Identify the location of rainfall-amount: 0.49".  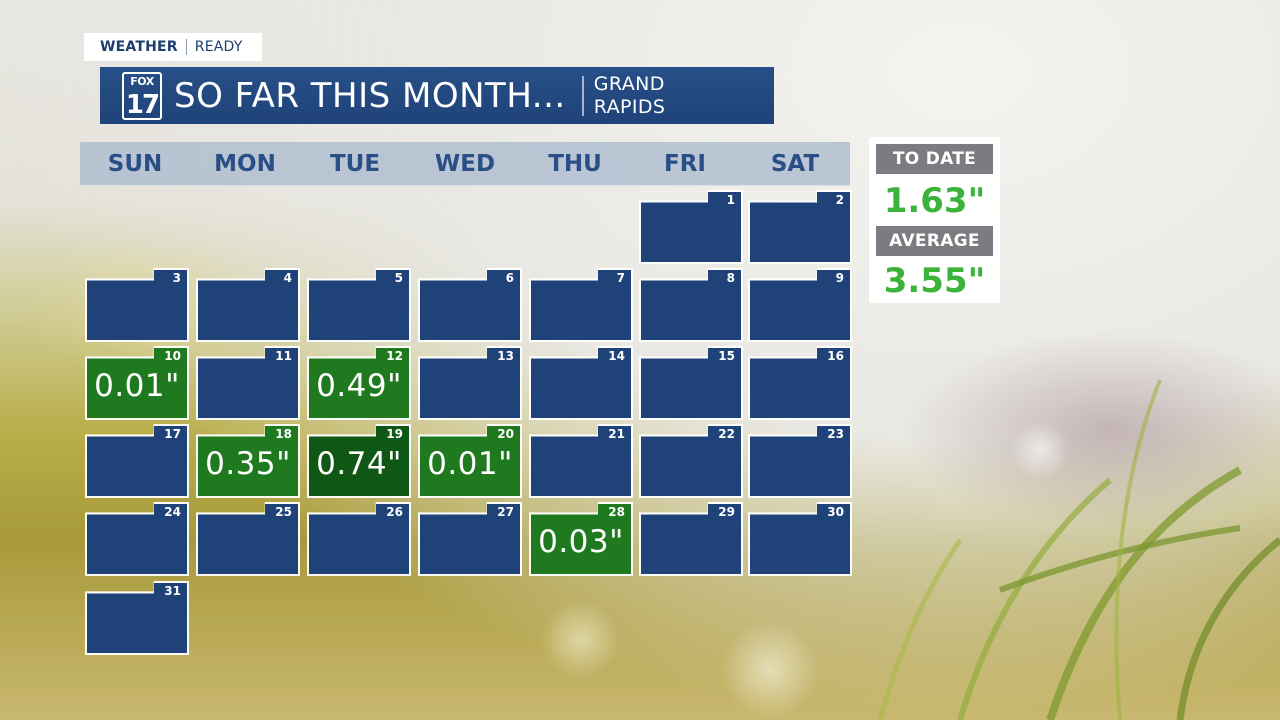
(359, 386).